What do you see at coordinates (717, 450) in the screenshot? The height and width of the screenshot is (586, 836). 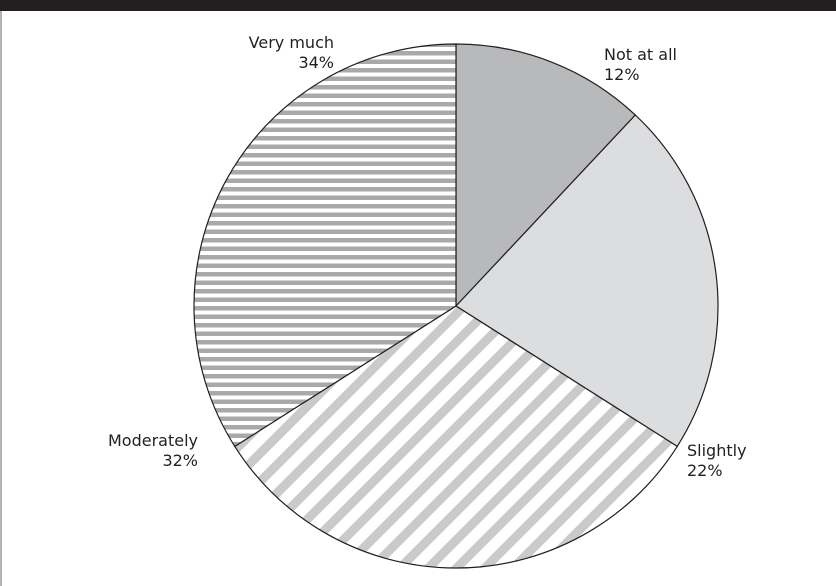 I see `slice-label-name: Slightly` at bounding box center [717, 450].